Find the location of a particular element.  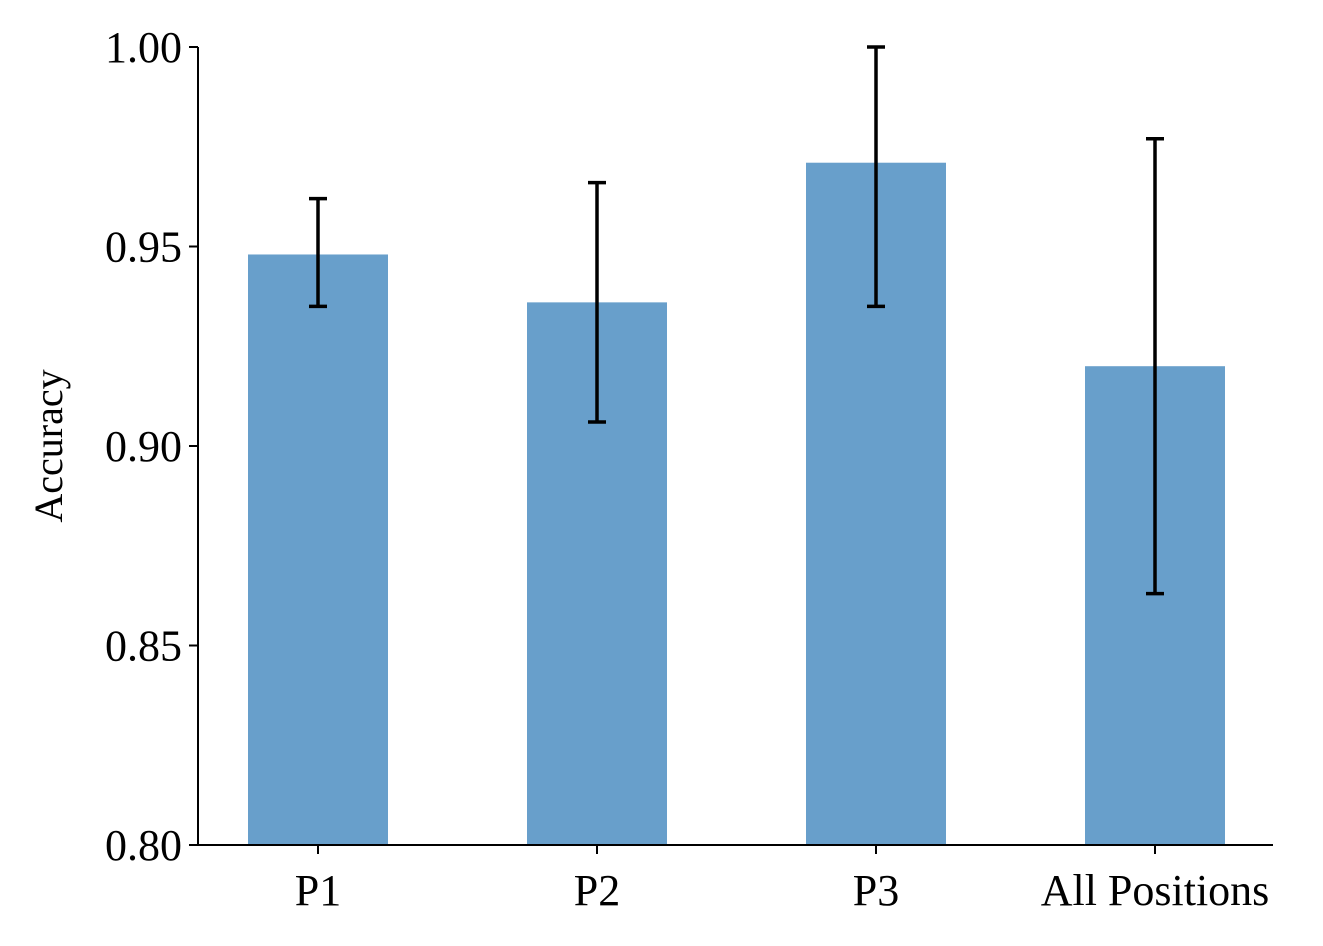

y-tick-label-5: 1.00 is located at coordinates (143, 47).